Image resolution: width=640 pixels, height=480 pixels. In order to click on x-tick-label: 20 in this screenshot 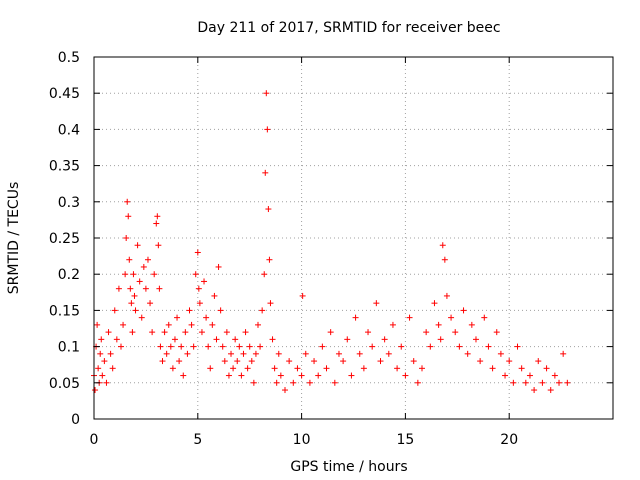, I will do `click(509, 440)`.